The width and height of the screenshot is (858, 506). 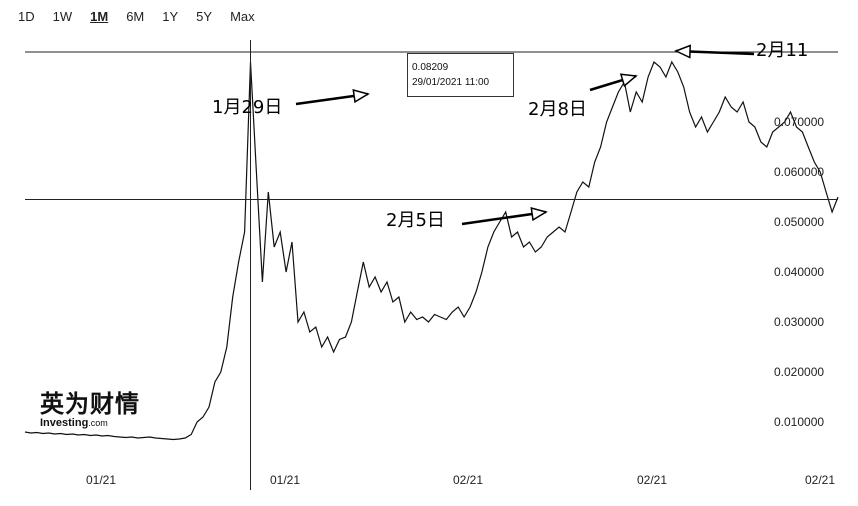 What do you see at coordinates (145, 16) in the screenshot?
I see `time-range-selector: 1D 1W 1M 6M 1Y 5Y Max` at bounding box center [145, 16].